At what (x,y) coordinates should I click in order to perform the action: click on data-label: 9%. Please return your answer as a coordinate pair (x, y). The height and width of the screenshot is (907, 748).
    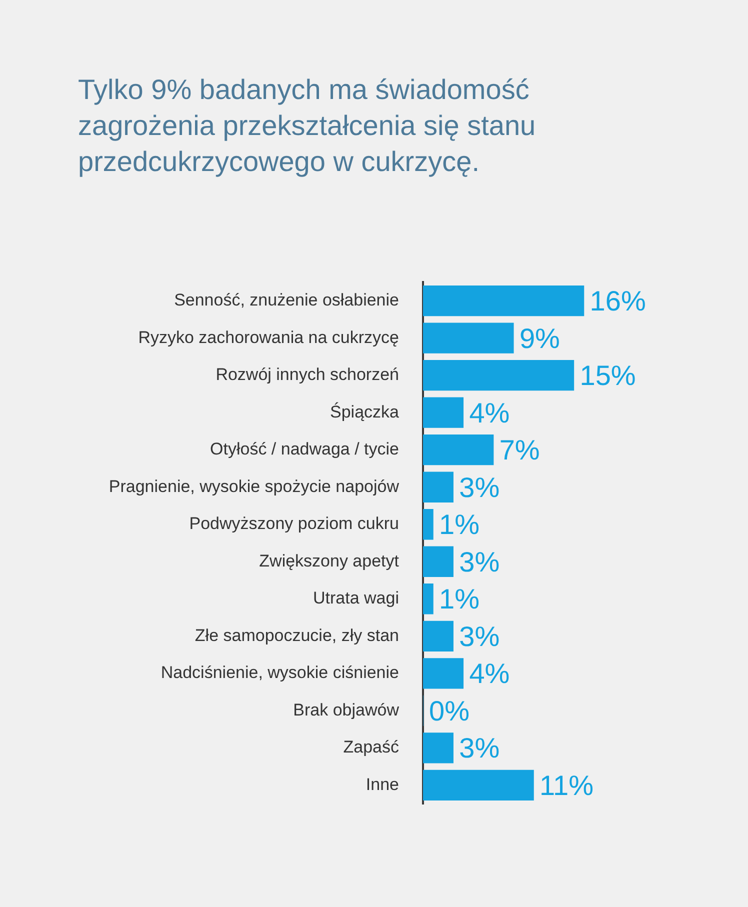
    Looking at the image, I should click on (539, 338).